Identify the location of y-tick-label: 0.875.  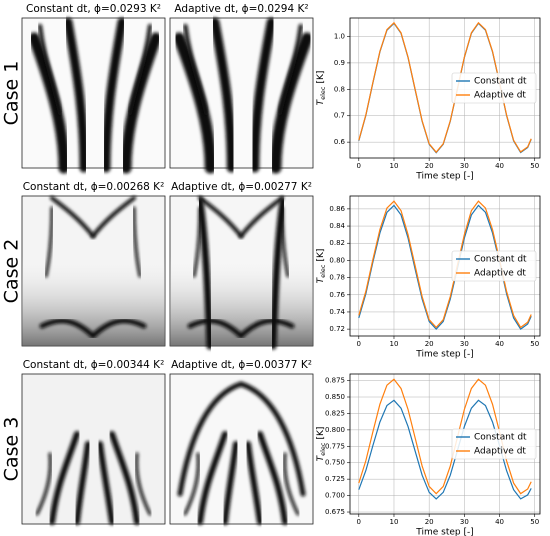
(335, 381).